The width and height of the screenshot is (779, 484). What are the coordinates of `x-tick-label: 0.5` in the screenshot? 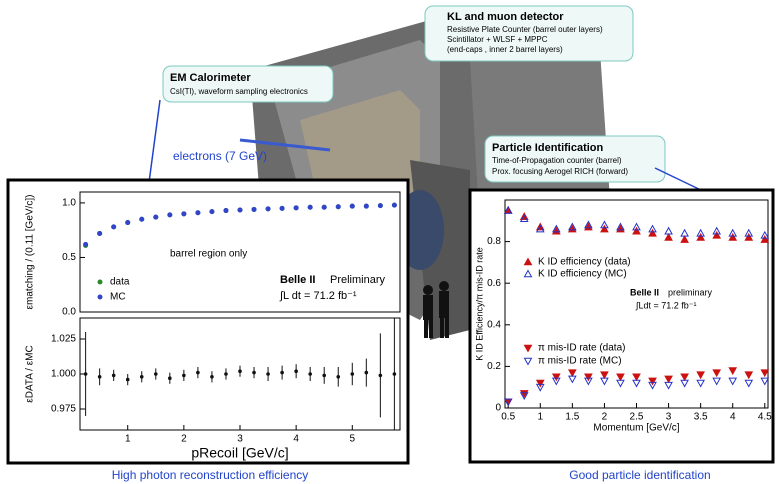 It's located at (508, 417).